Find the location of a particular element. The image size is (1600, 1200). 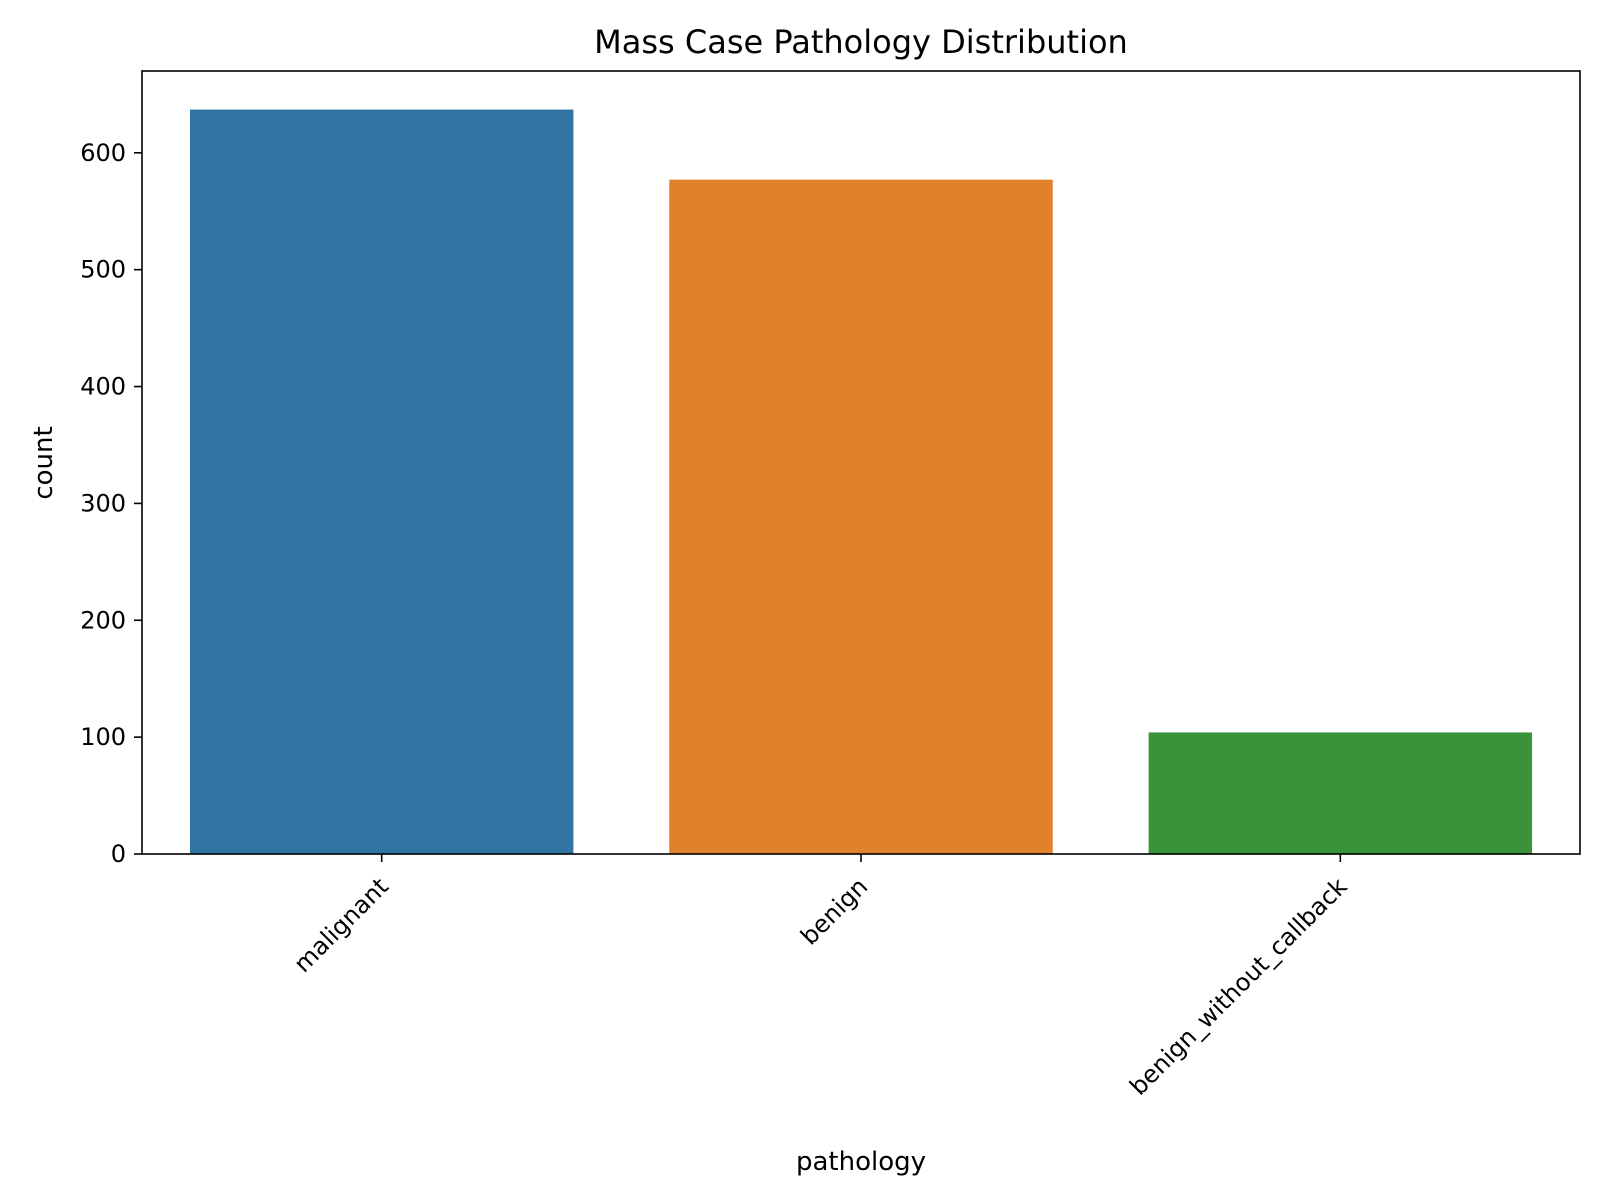

y-tick-label: 200 is located at coordinates (103, 620).